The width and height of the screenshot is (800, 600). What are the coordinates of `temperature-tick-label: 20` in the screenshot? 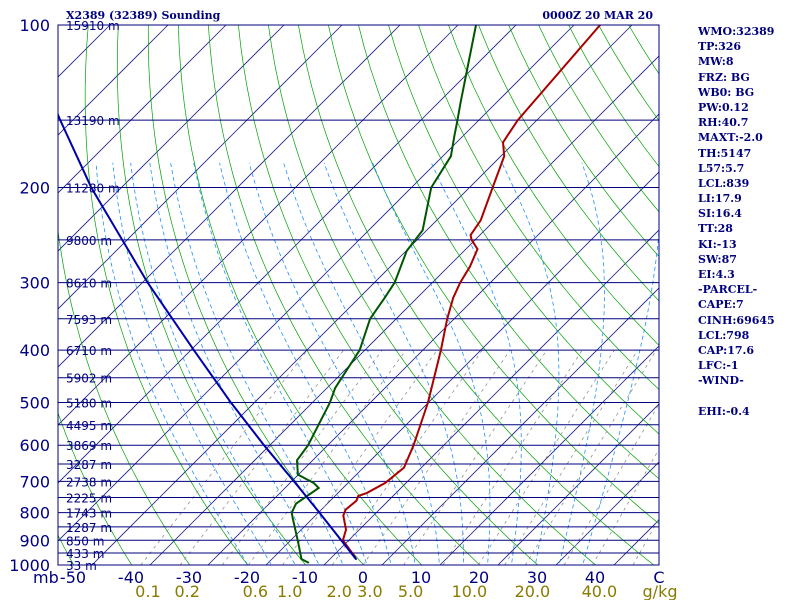 It's located at (479, 577).